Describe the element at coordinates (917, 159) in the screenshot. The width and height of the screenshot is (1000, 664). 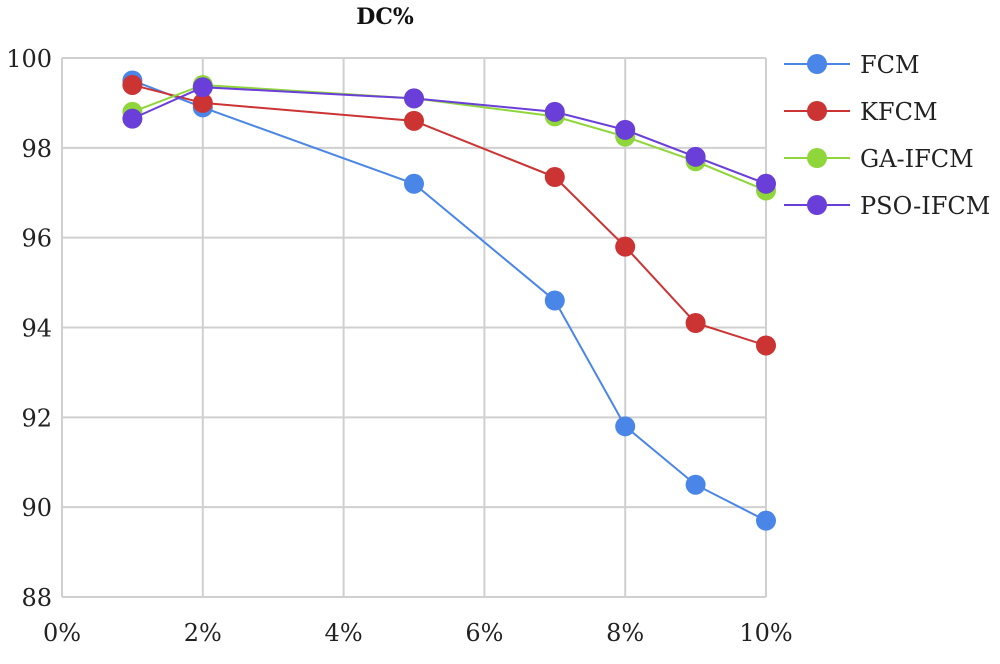
I see `legend-label: GA-IFCM` at that location.